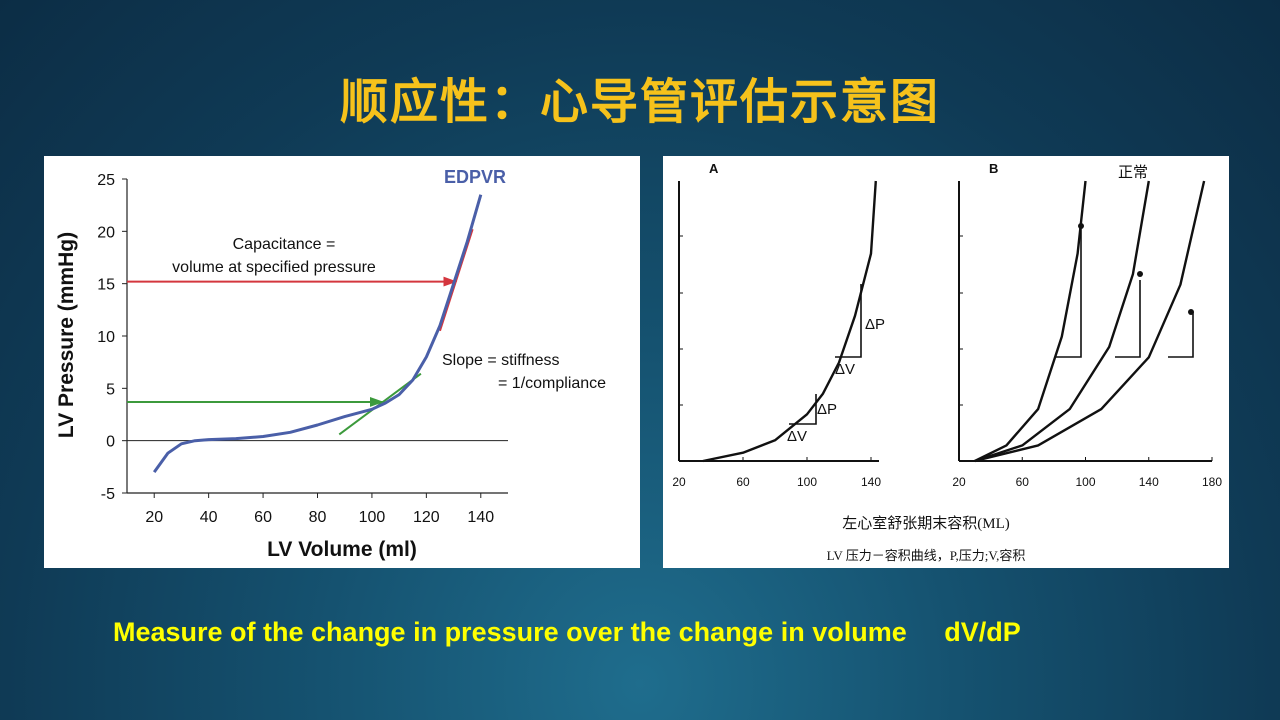 This screenshot has height=720, width=1280. What do you see at coordinates (274, 267) in the screenshot?
I see `capacitance-label-line2: volume at specified pressure` at bounding box center [274, 267].